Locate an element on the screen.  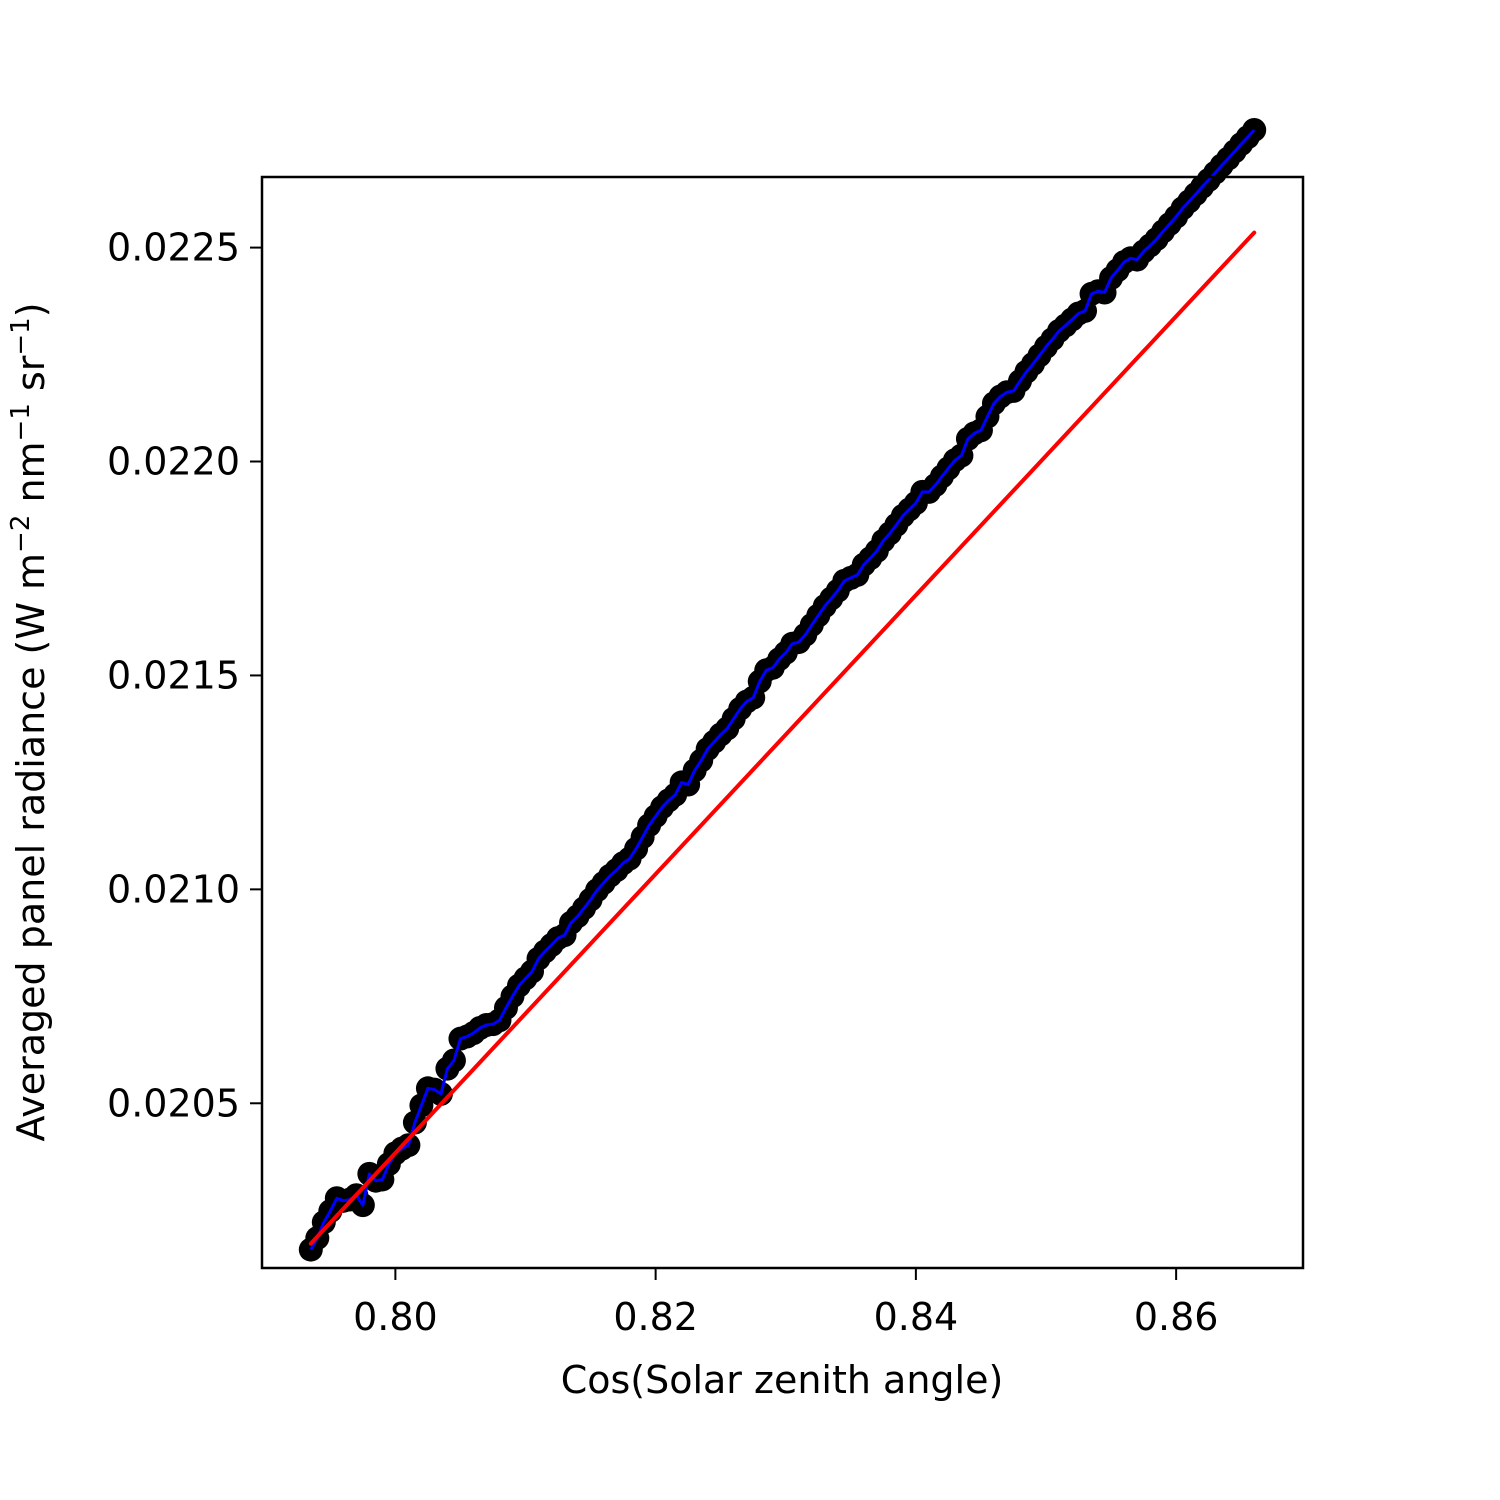
y-tick-label: 0.0220 is located at coordinates (173, 462).